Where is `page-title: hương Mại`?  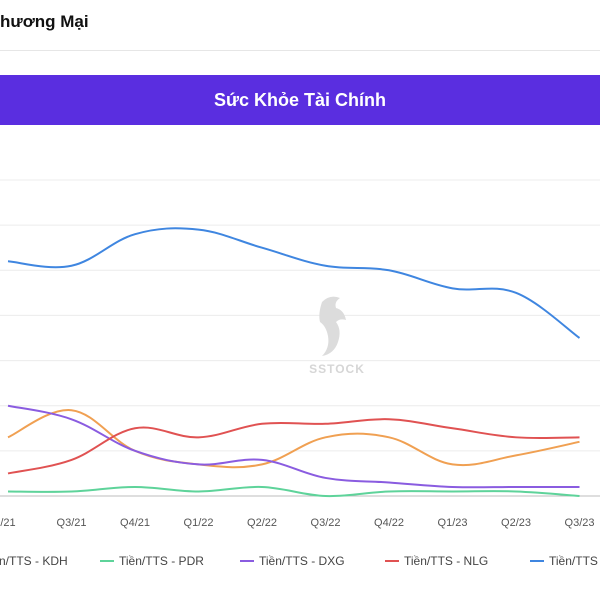 page-title: hương Mại is located at coordinates (44, 21).